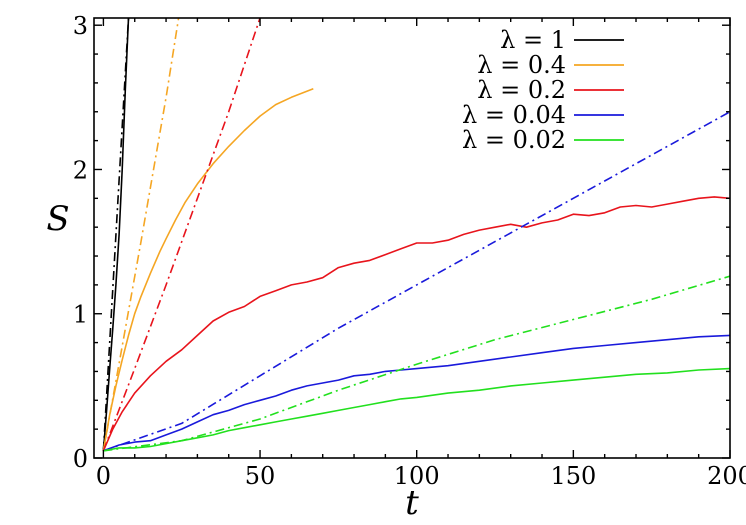 This screenshot has height=525, width=746. Describe the element at coordinates (57, 219) in the screenshot. I see `y-axis-label: S` at that location.